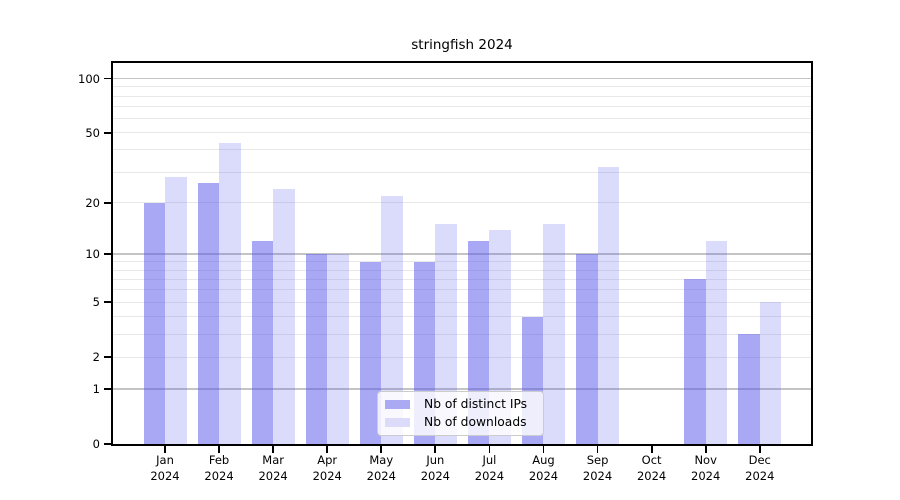 This screenshot has width=900, height=500. I want to click on x-tick-label: Dec 2024, so click(760, 468).